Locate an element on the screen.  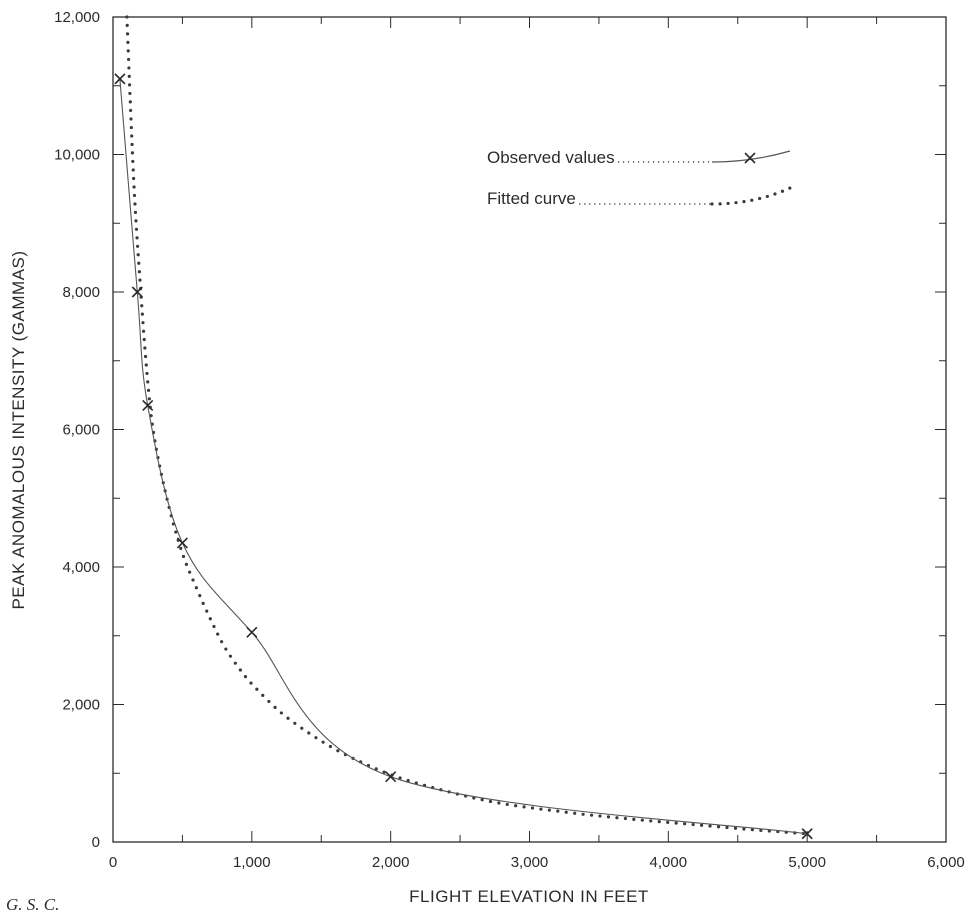
legend-observed-guide is located at coordinates (704, 156).